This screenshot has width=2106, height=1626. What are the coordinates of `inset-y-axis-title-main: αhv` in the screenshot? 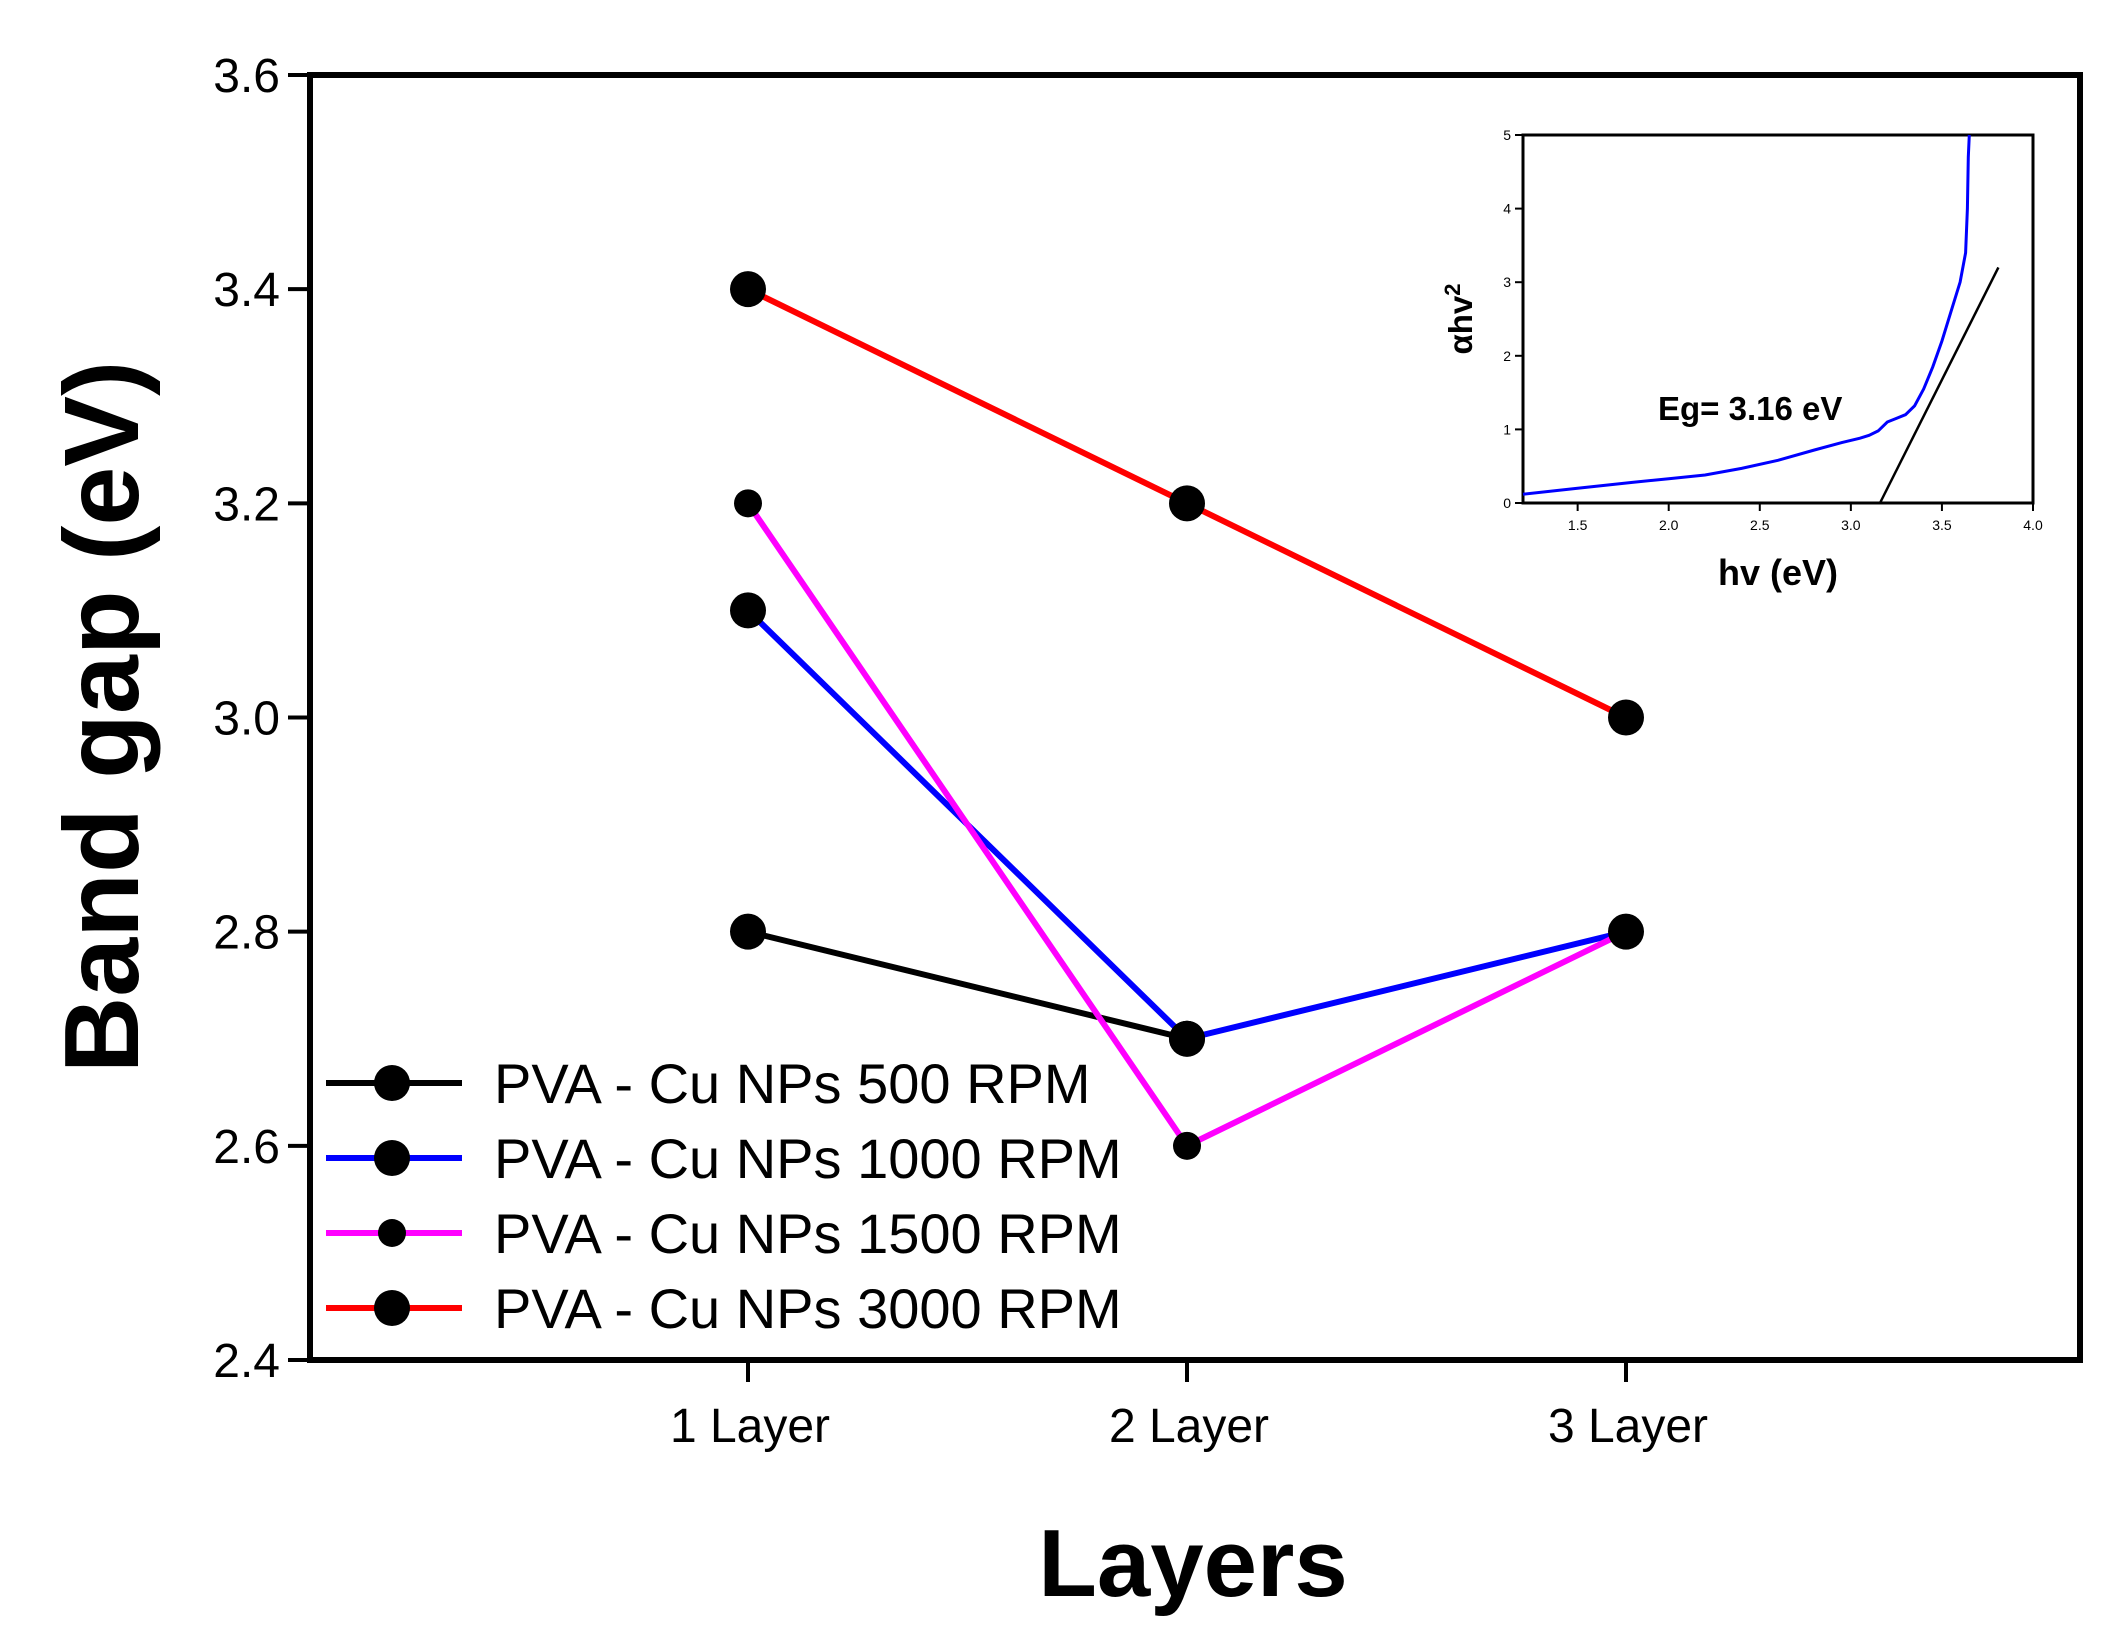 It's located at (1460, 324).